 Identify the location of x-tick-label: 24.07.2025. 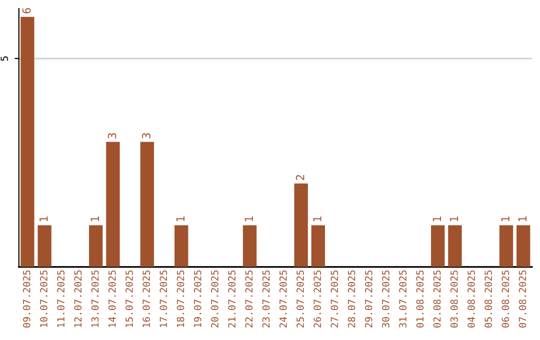
(283, 299).